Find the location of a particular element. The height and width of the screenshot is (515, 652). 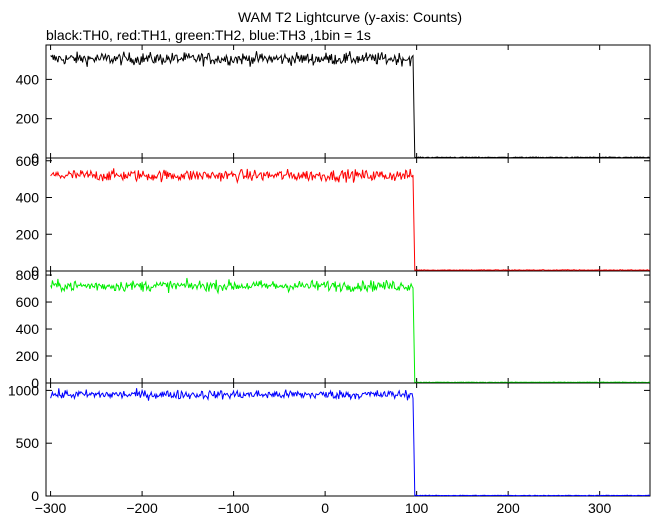

x-tick-label: 300 is located at coordinates (600, 507).